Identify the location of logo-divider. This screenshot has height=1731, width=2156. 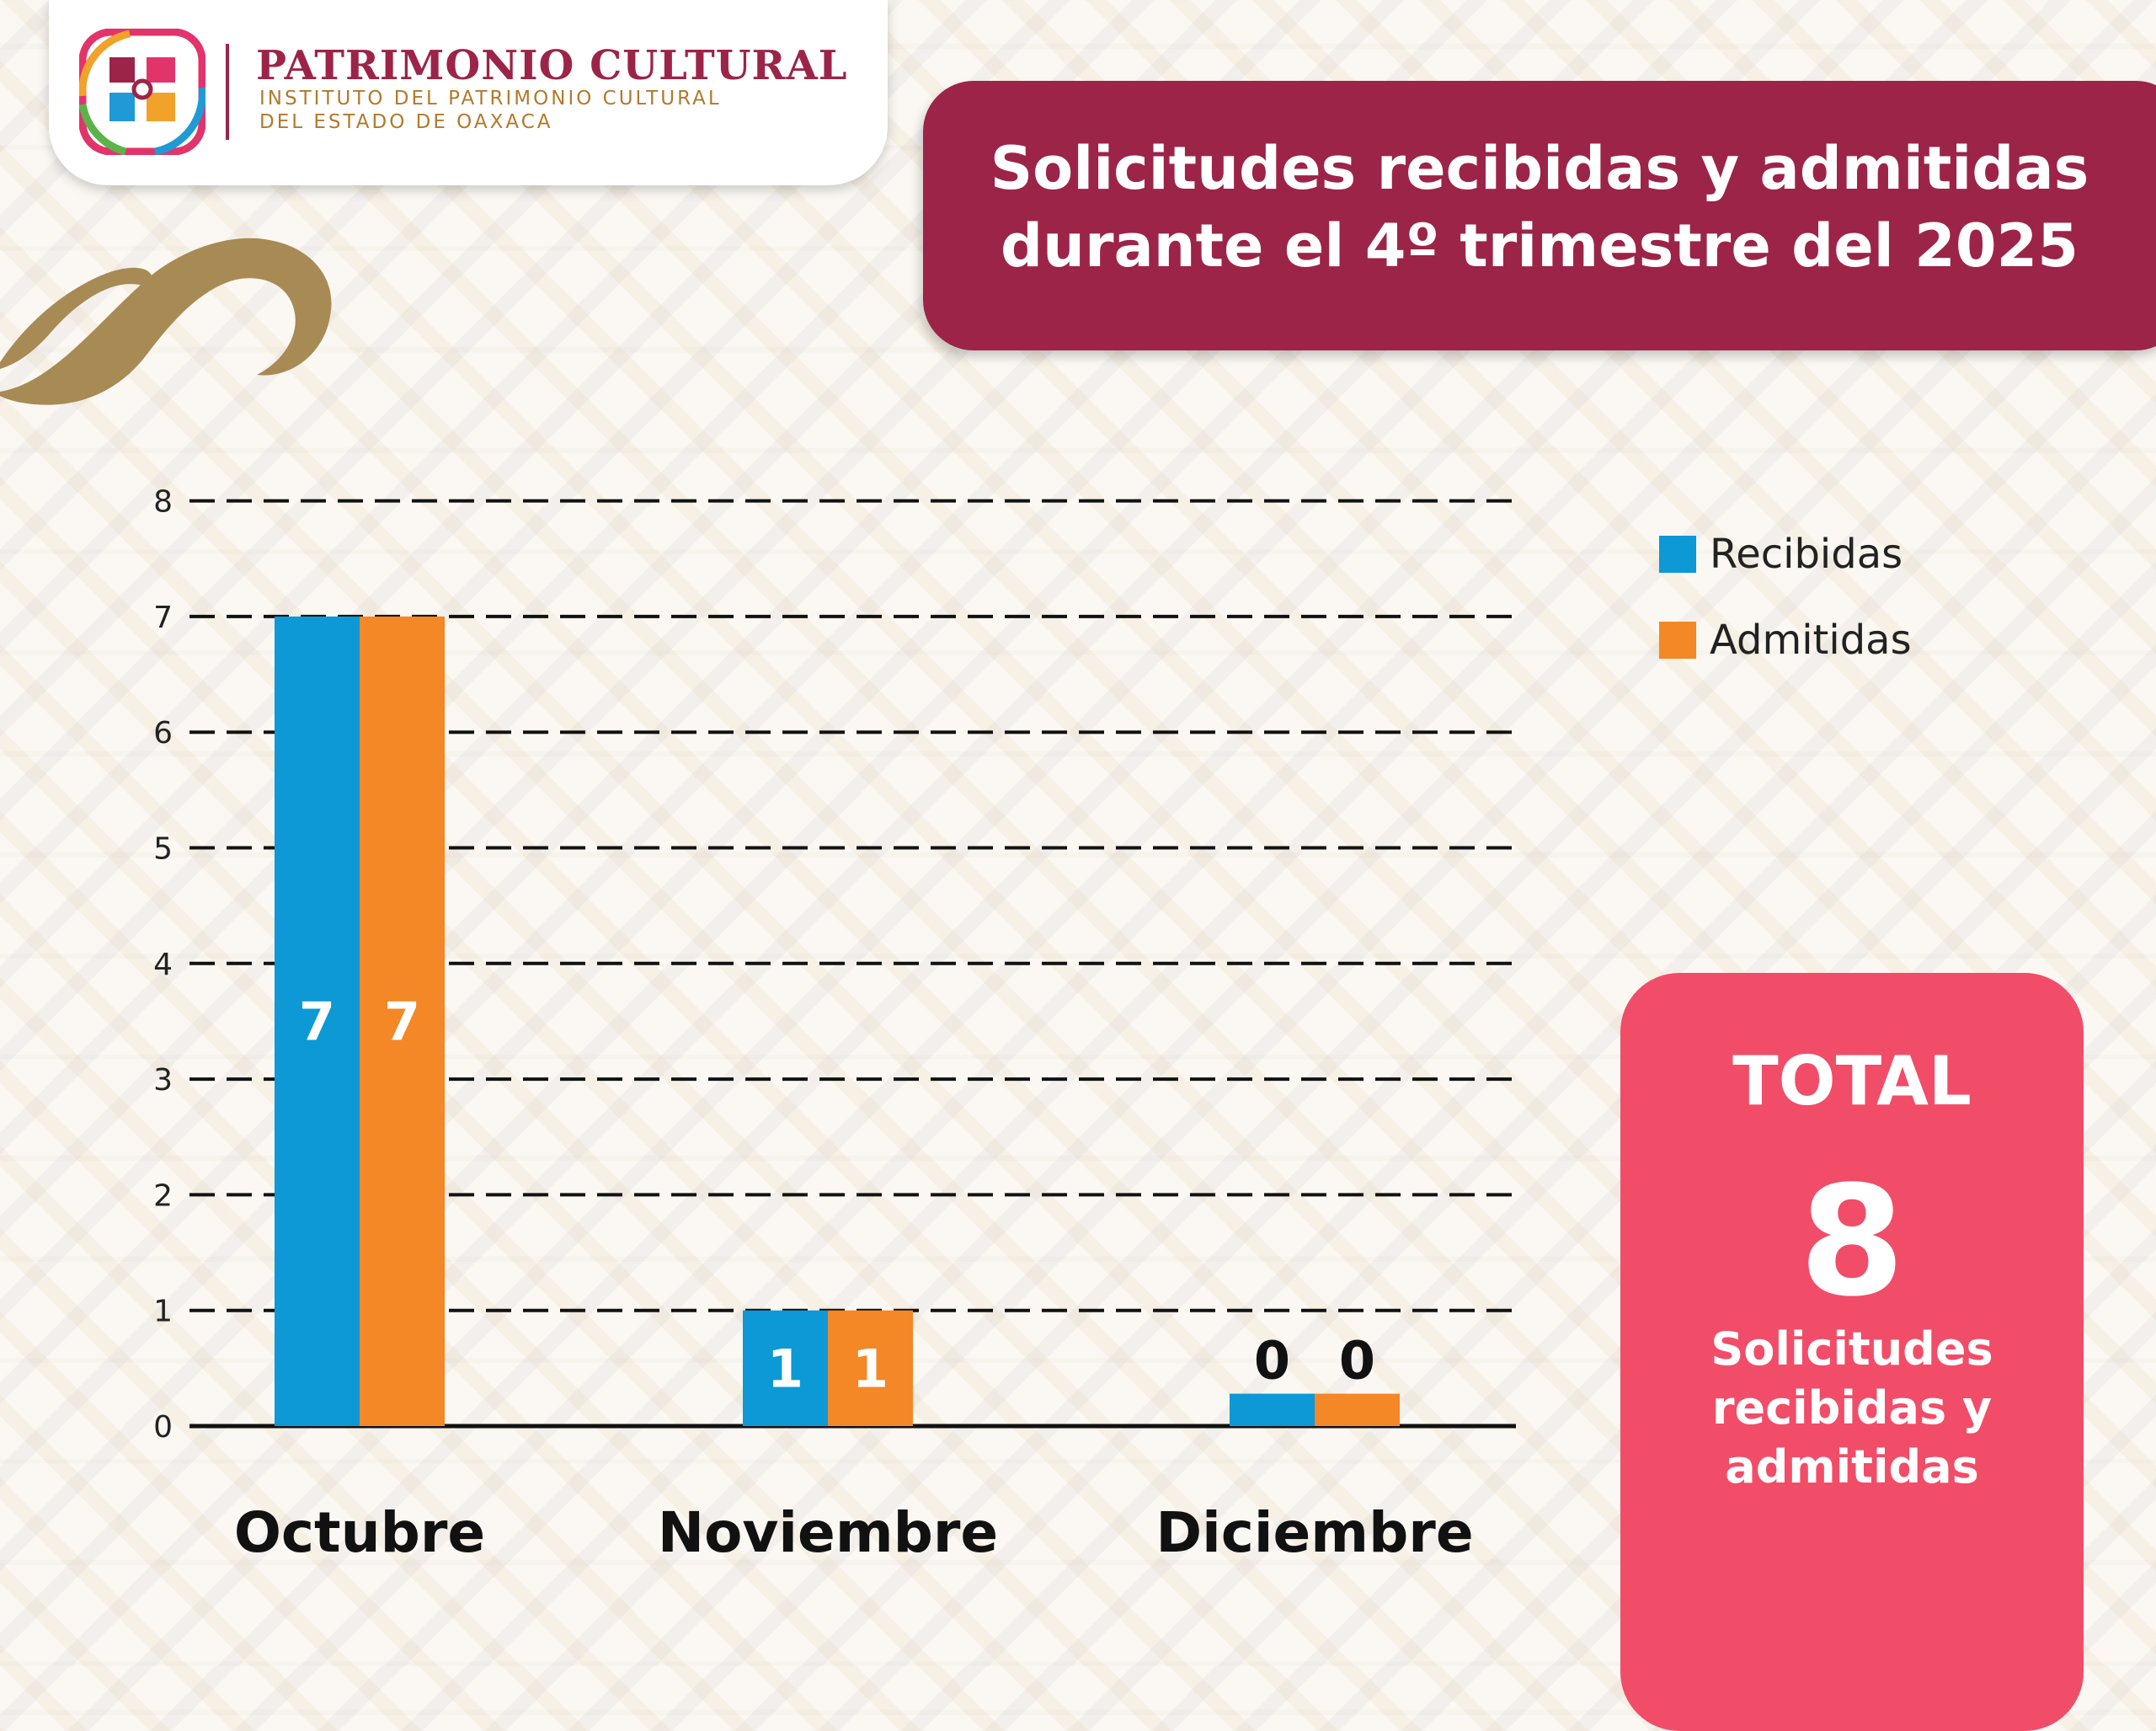
(227, 92).